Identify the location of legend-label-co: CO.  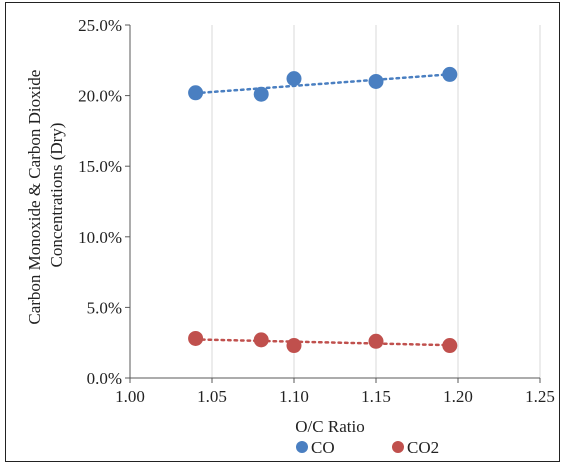
(323, 447).